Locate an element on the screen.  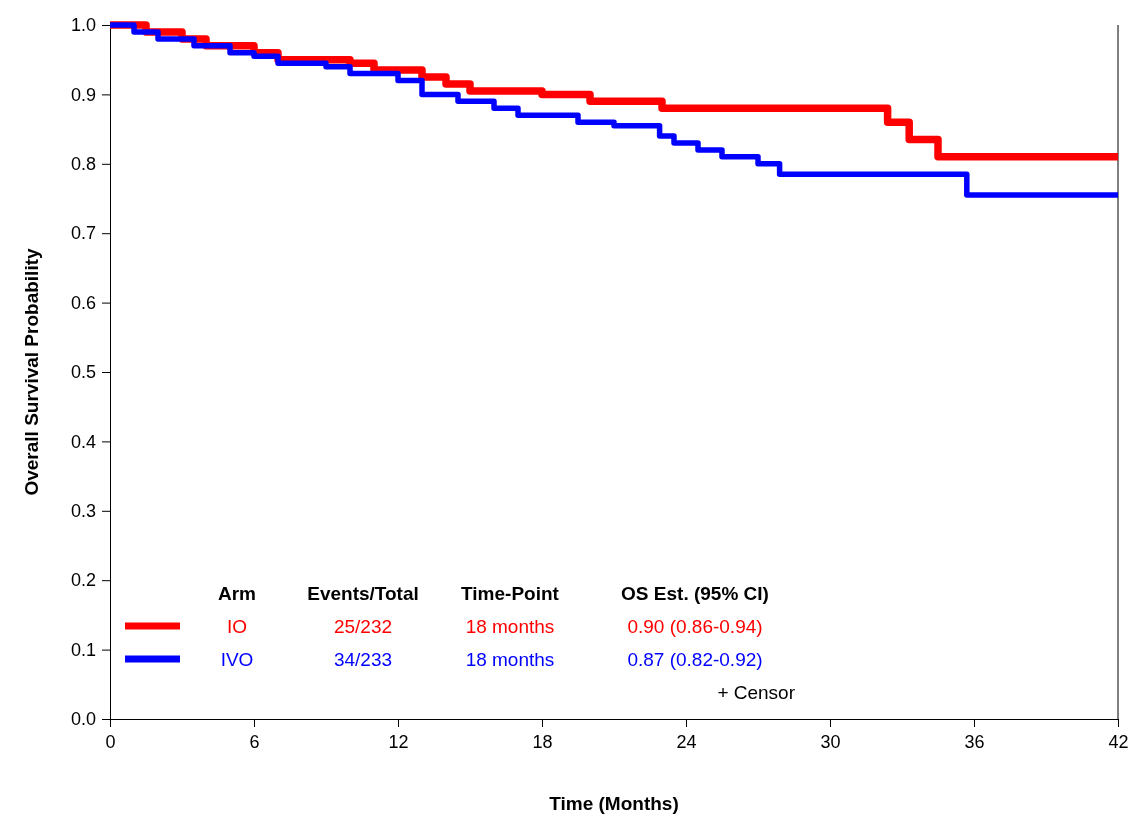
x-axis-title: Time (Months) is located at coordinates (614, 803).